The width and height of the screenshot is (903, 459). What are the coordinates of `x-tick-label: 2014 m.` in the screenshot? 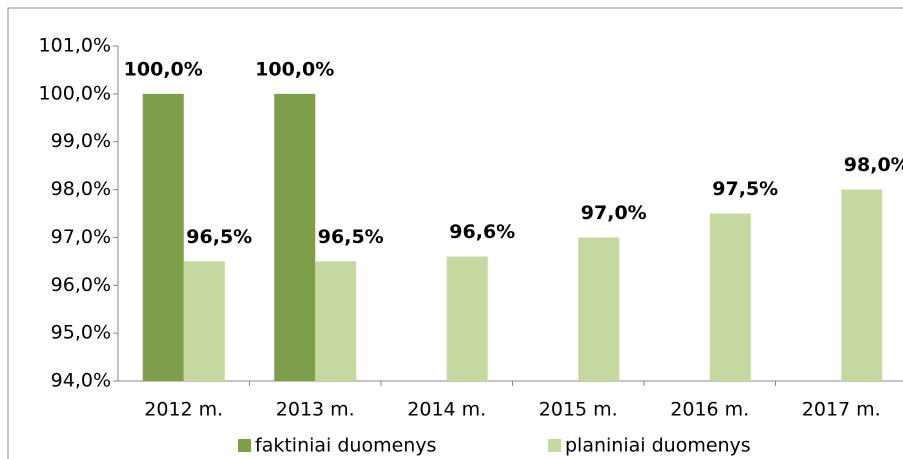 It's located at (446, 410).